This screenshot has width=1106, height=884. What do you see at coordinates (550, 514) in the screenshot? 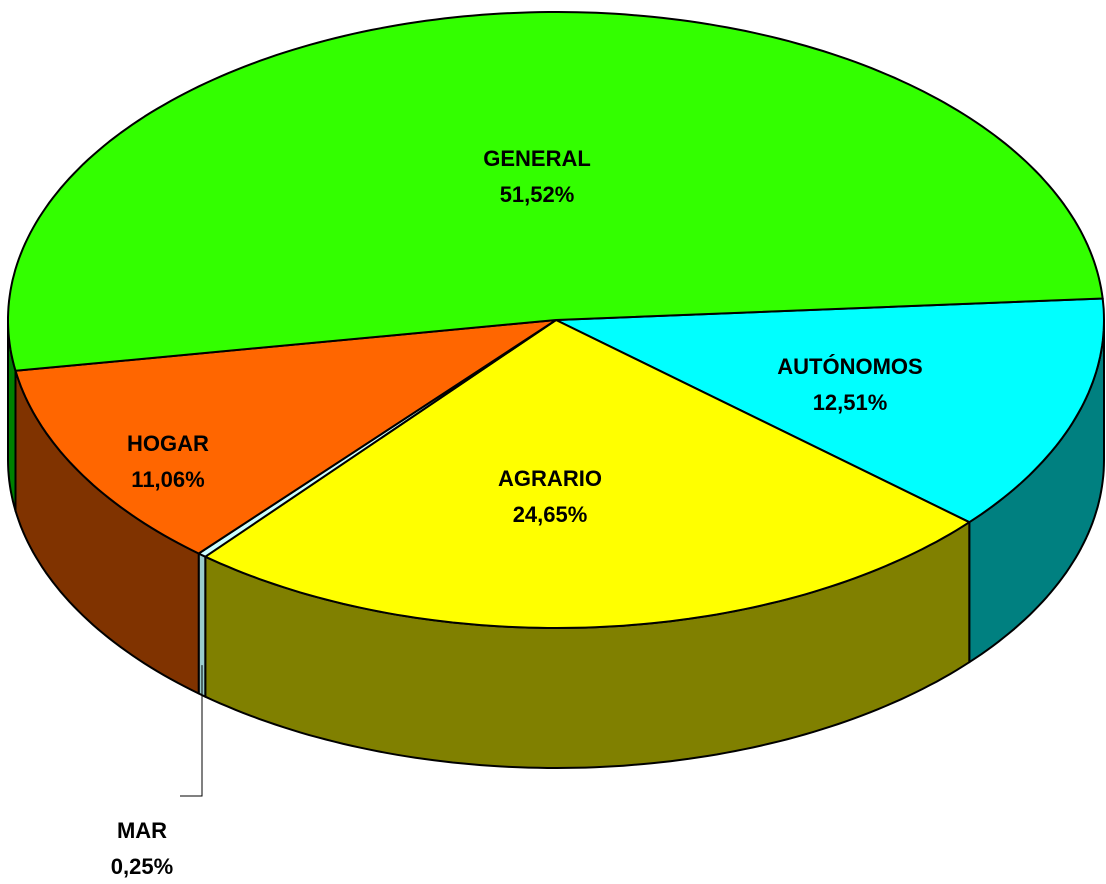
I see `slice-label-value: 24,65%` at bounding box center [550, 514].